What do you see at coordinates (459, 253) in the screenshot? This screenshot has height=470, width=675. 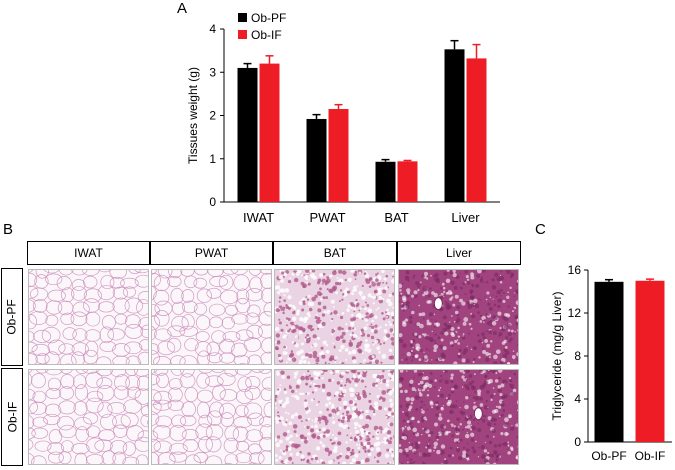 I see `histology-header-liver: Liver` at bounding box center [459, 253].